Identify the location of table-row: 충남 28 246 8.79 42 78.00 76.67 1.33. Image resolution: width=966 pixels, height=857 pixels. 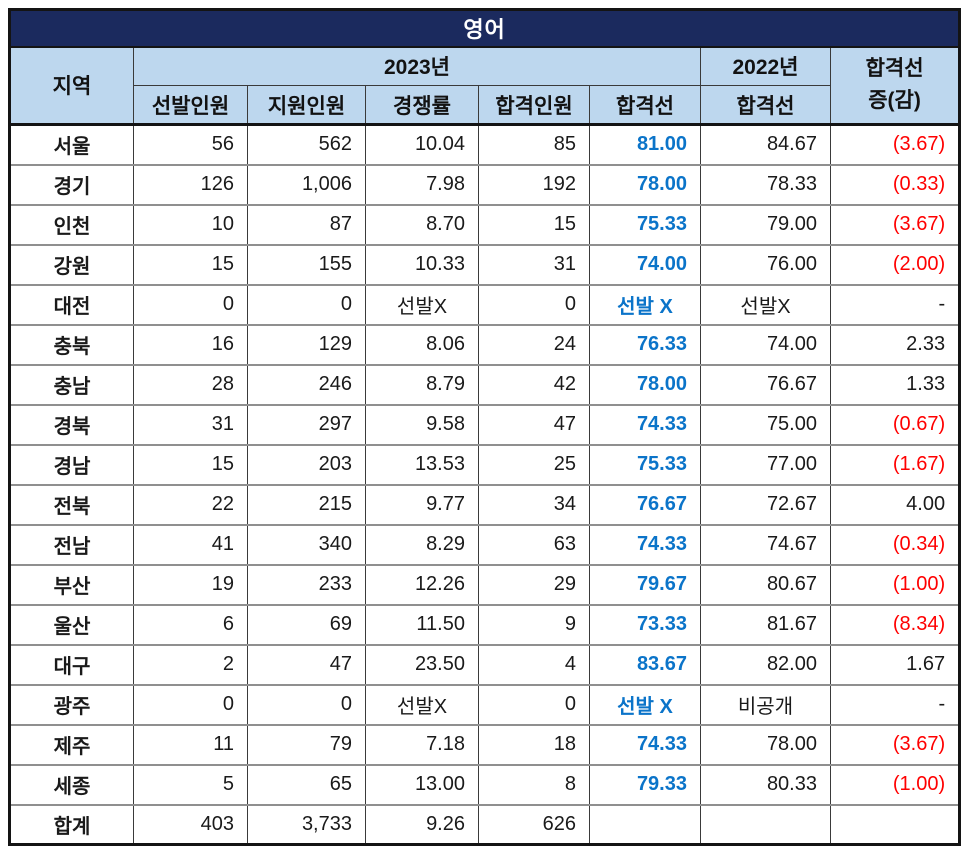
(485, 384).